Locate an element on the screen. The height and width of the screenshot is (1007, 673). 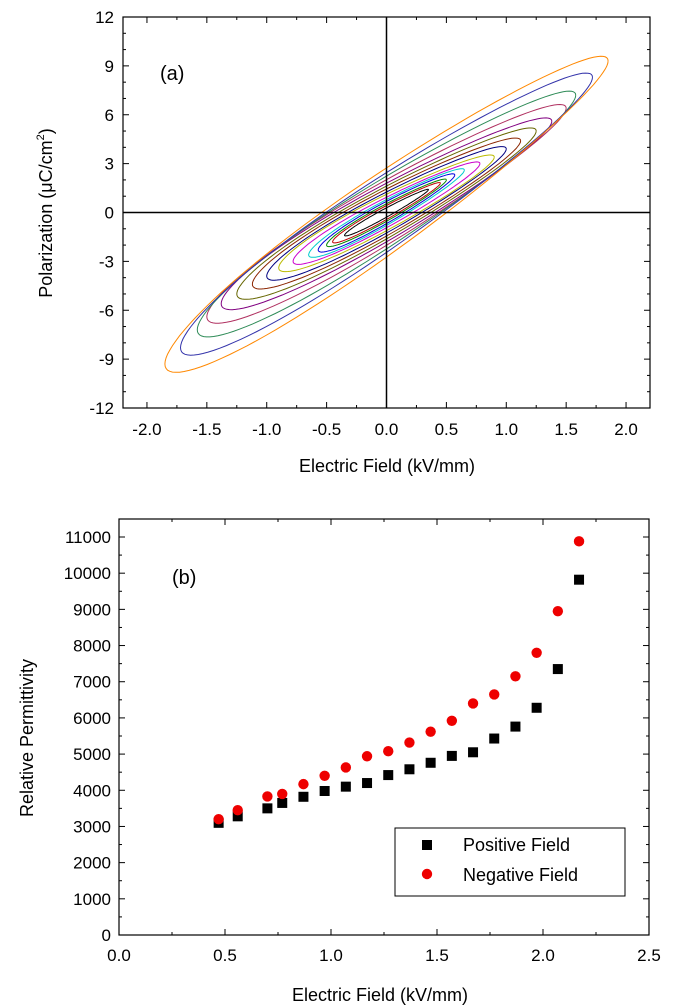
x-tick-label-a: 1.0 is located at coordinates (506, 429).